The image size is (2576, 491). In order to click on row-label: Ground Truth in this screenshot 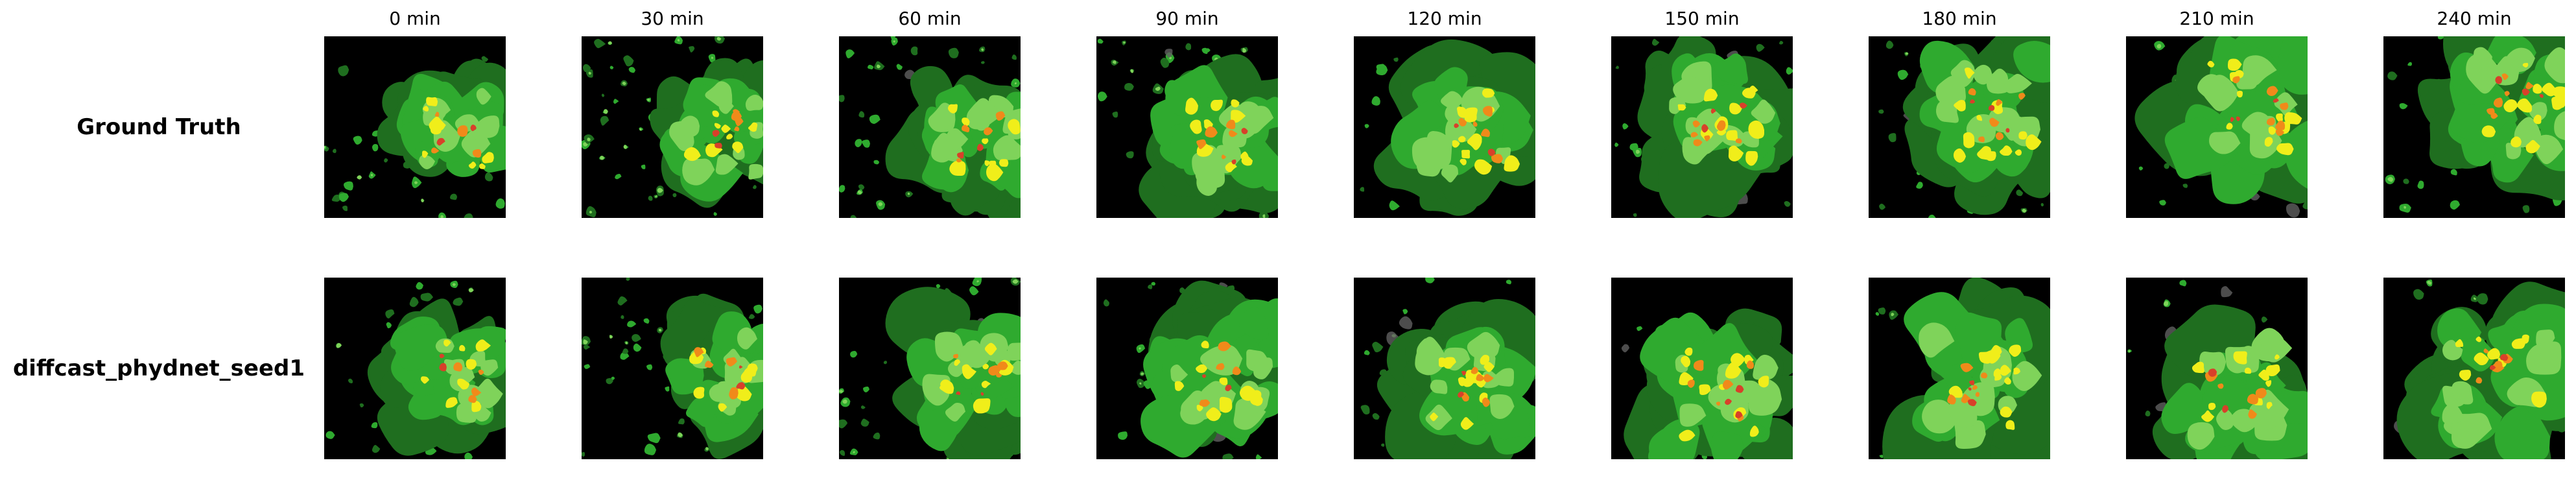, I will do `click(159, 127)`.